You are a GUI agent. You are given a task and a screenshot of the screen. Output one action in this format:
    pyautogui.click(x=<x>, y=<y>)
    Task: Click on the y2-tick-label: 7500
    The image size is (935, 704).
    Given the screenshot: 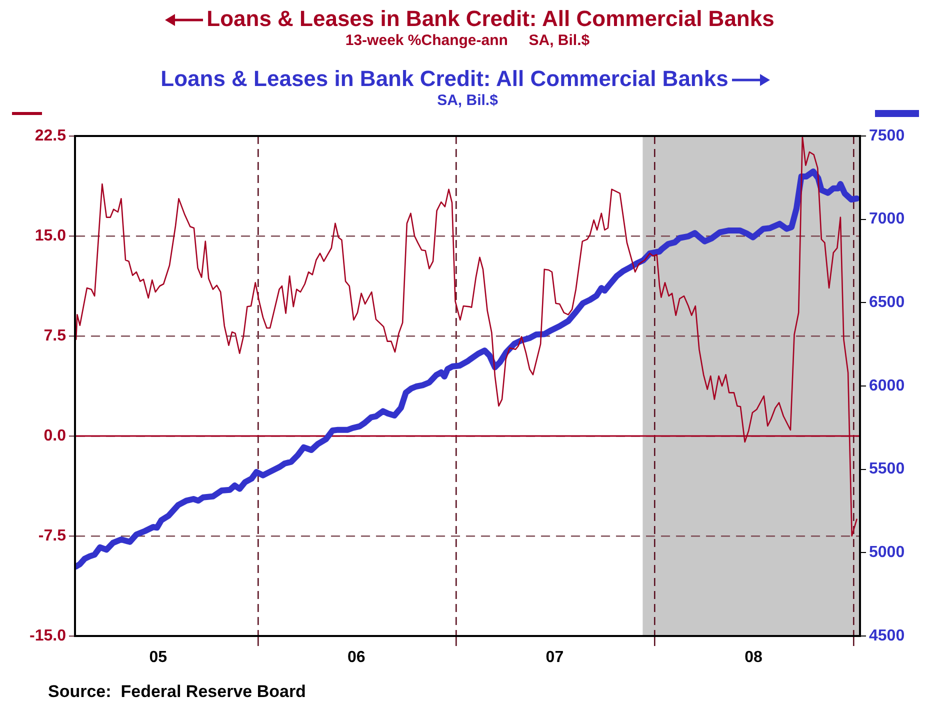 What is the action you would take?
    pyautogui.click(x=887, y=135)
    